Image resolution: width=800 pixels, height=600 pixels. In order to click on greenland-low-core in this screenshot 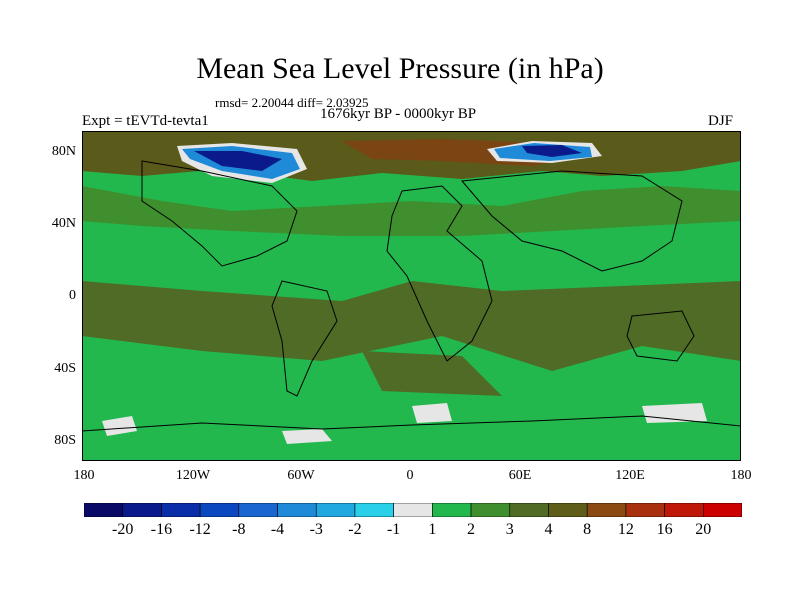, I will do `click(238, 161)`.